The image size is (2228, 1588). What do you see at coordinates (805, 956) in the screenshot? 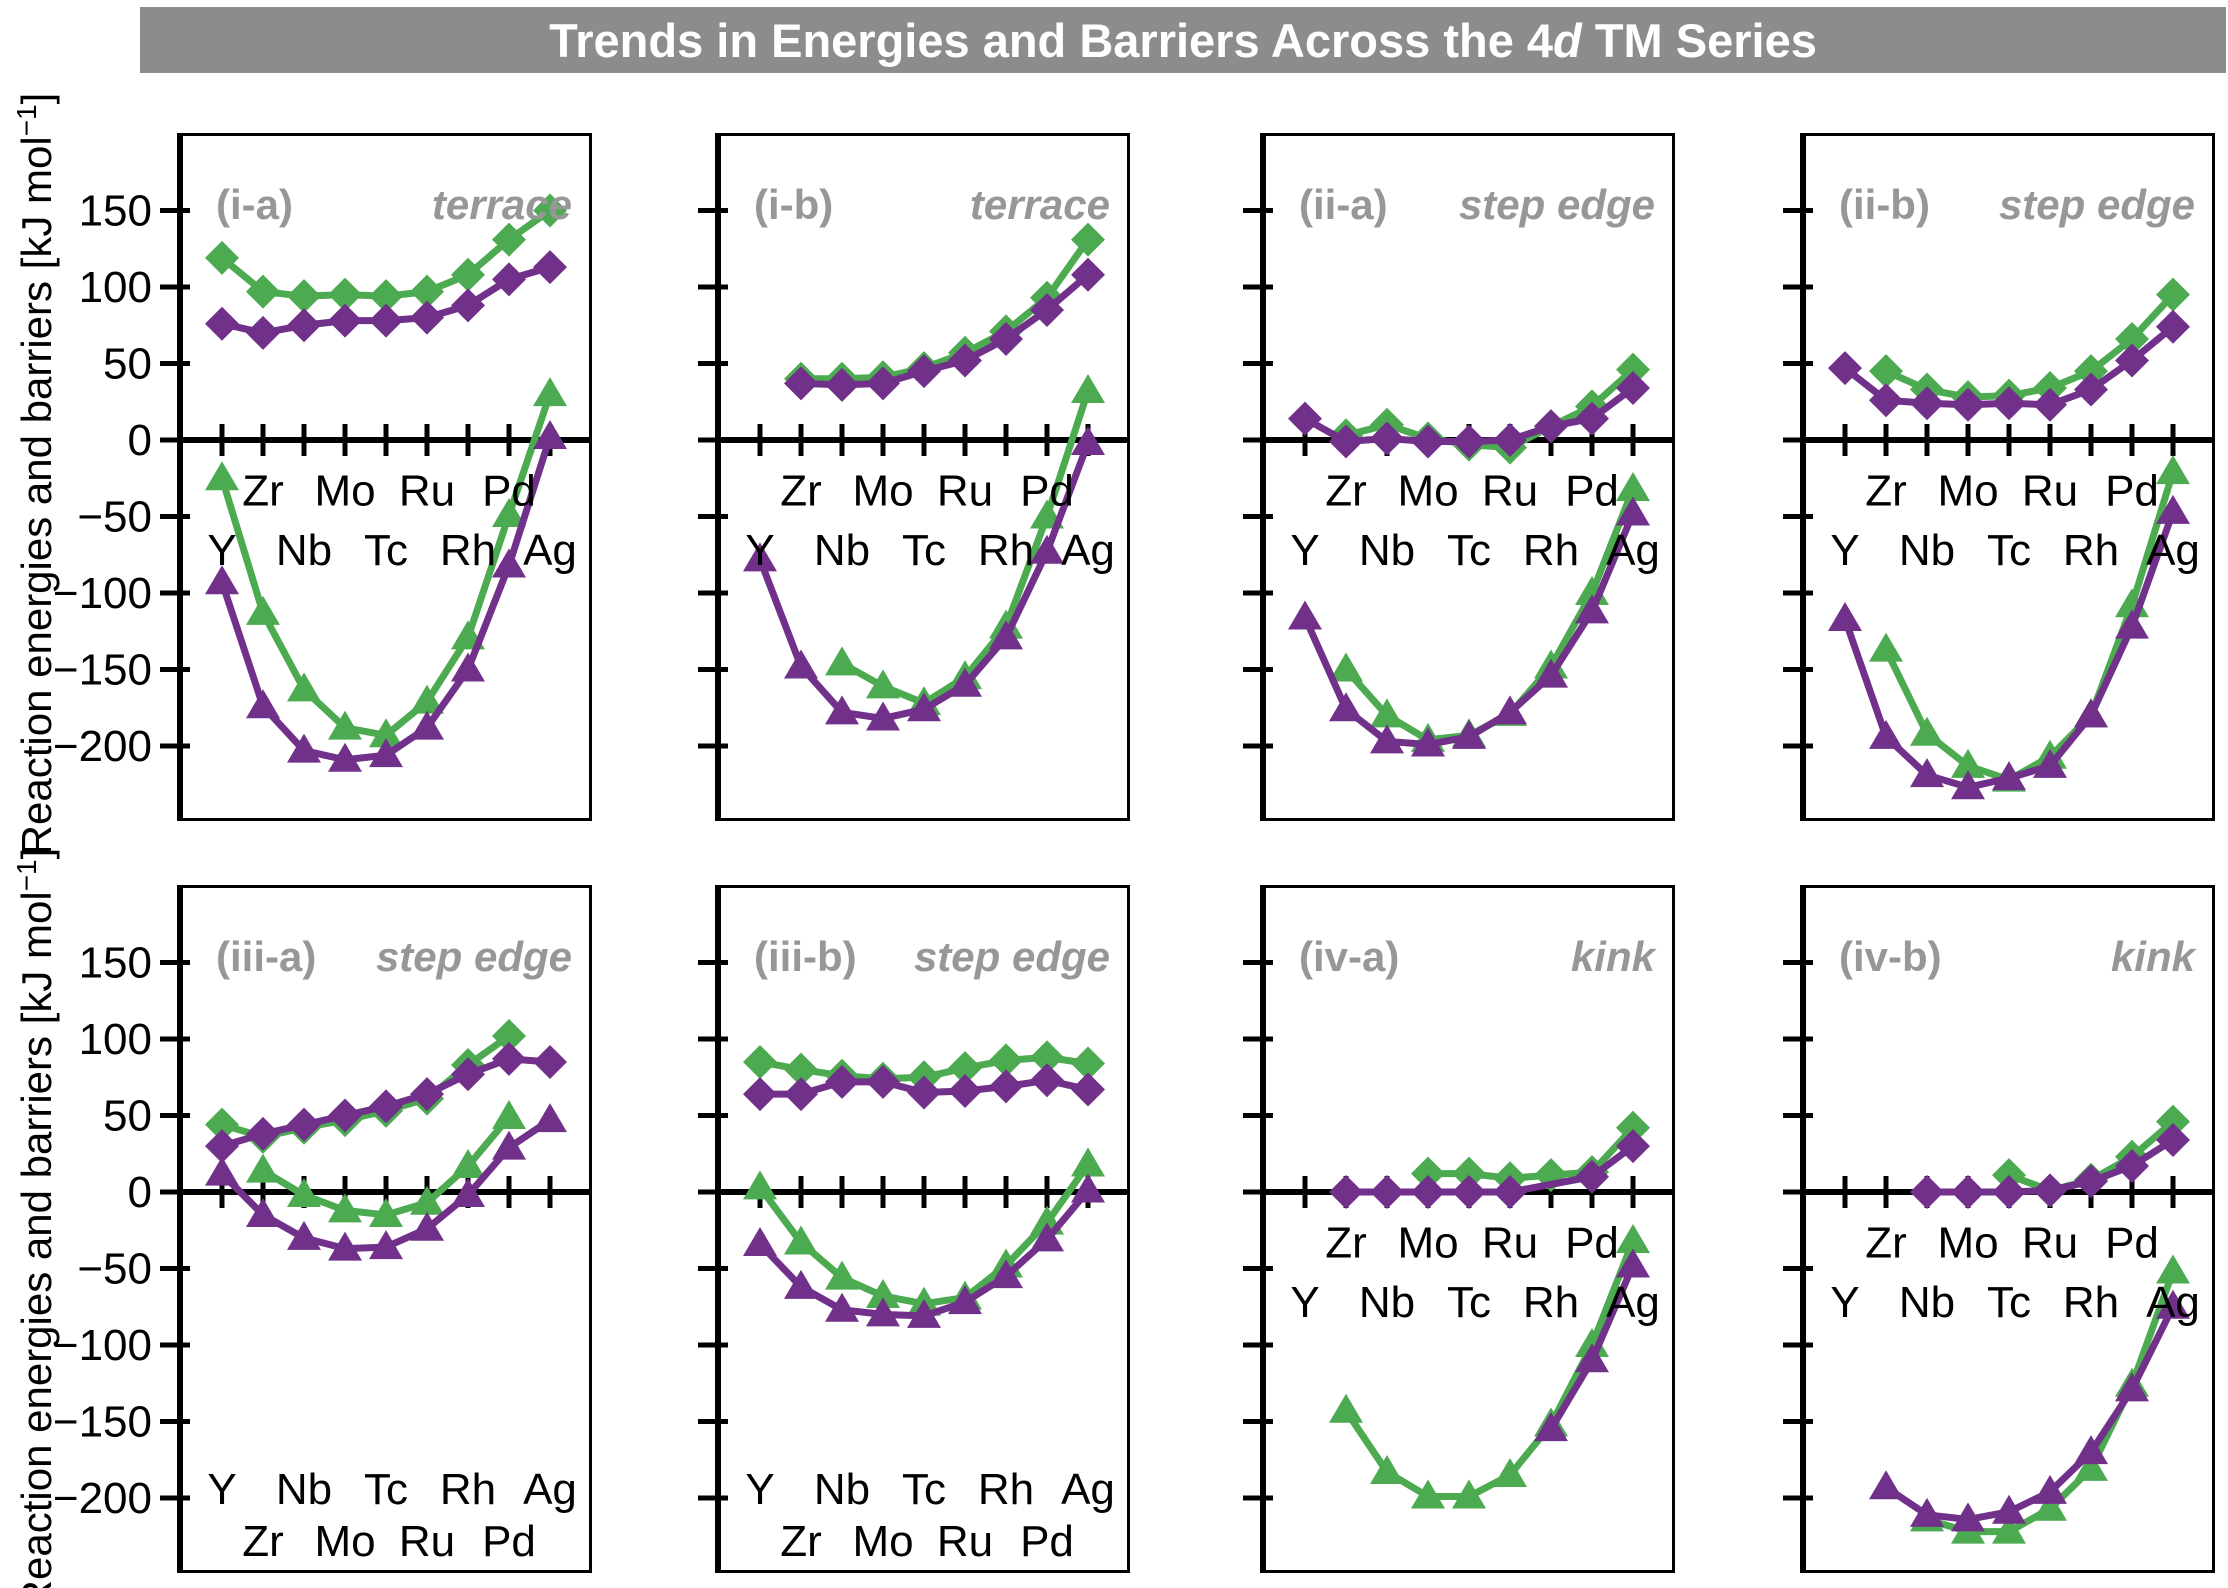
I see `panel-id-label: (iii-b)` at bounding box center [805, 956].